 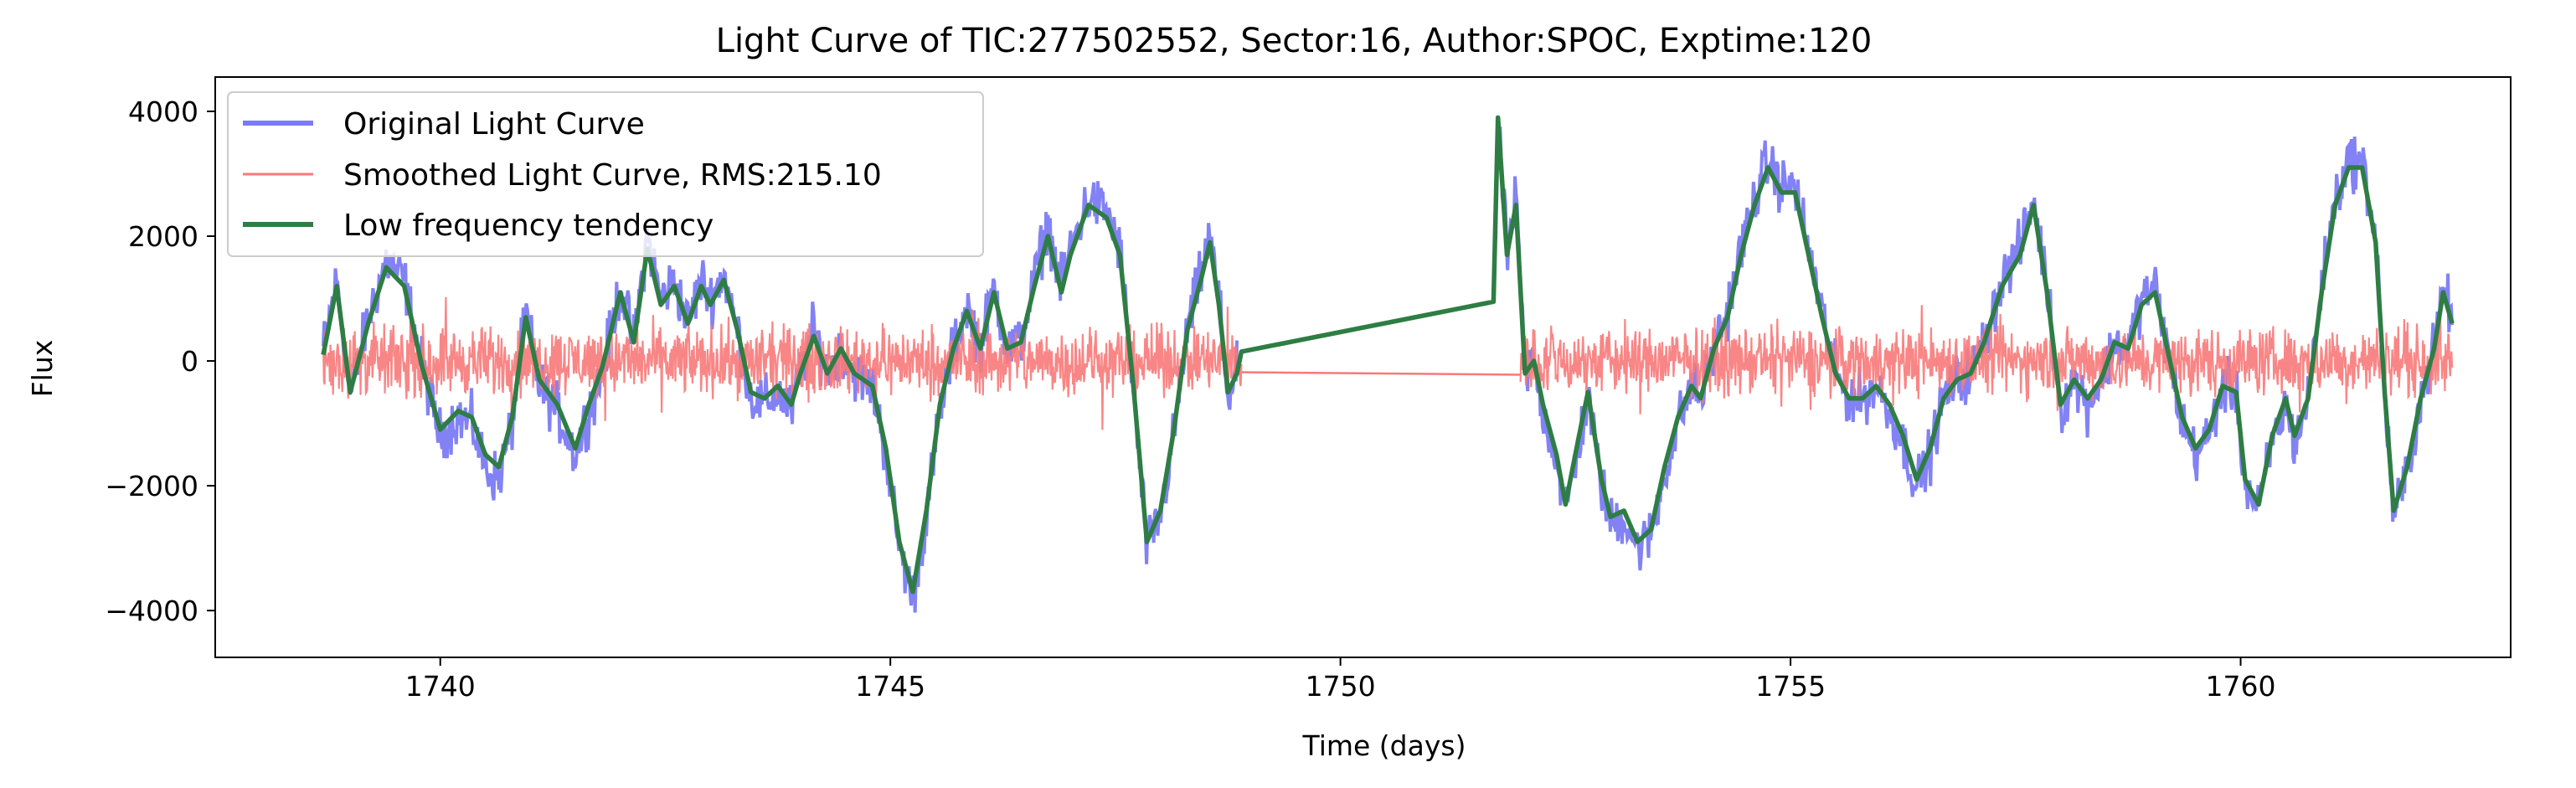 I want to click on y-tick-label: −4000, so click(x=151, y=611).